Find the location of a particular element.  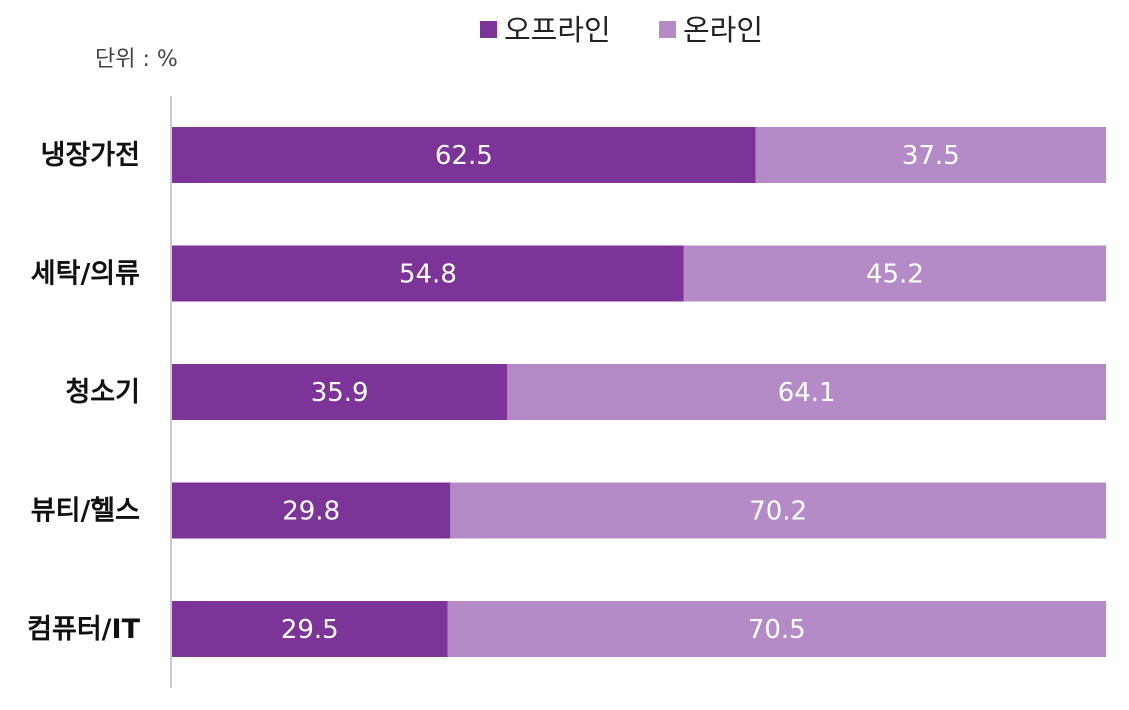

category-label-5: 컴퓨터/IT is located at coordinates (83, 629).